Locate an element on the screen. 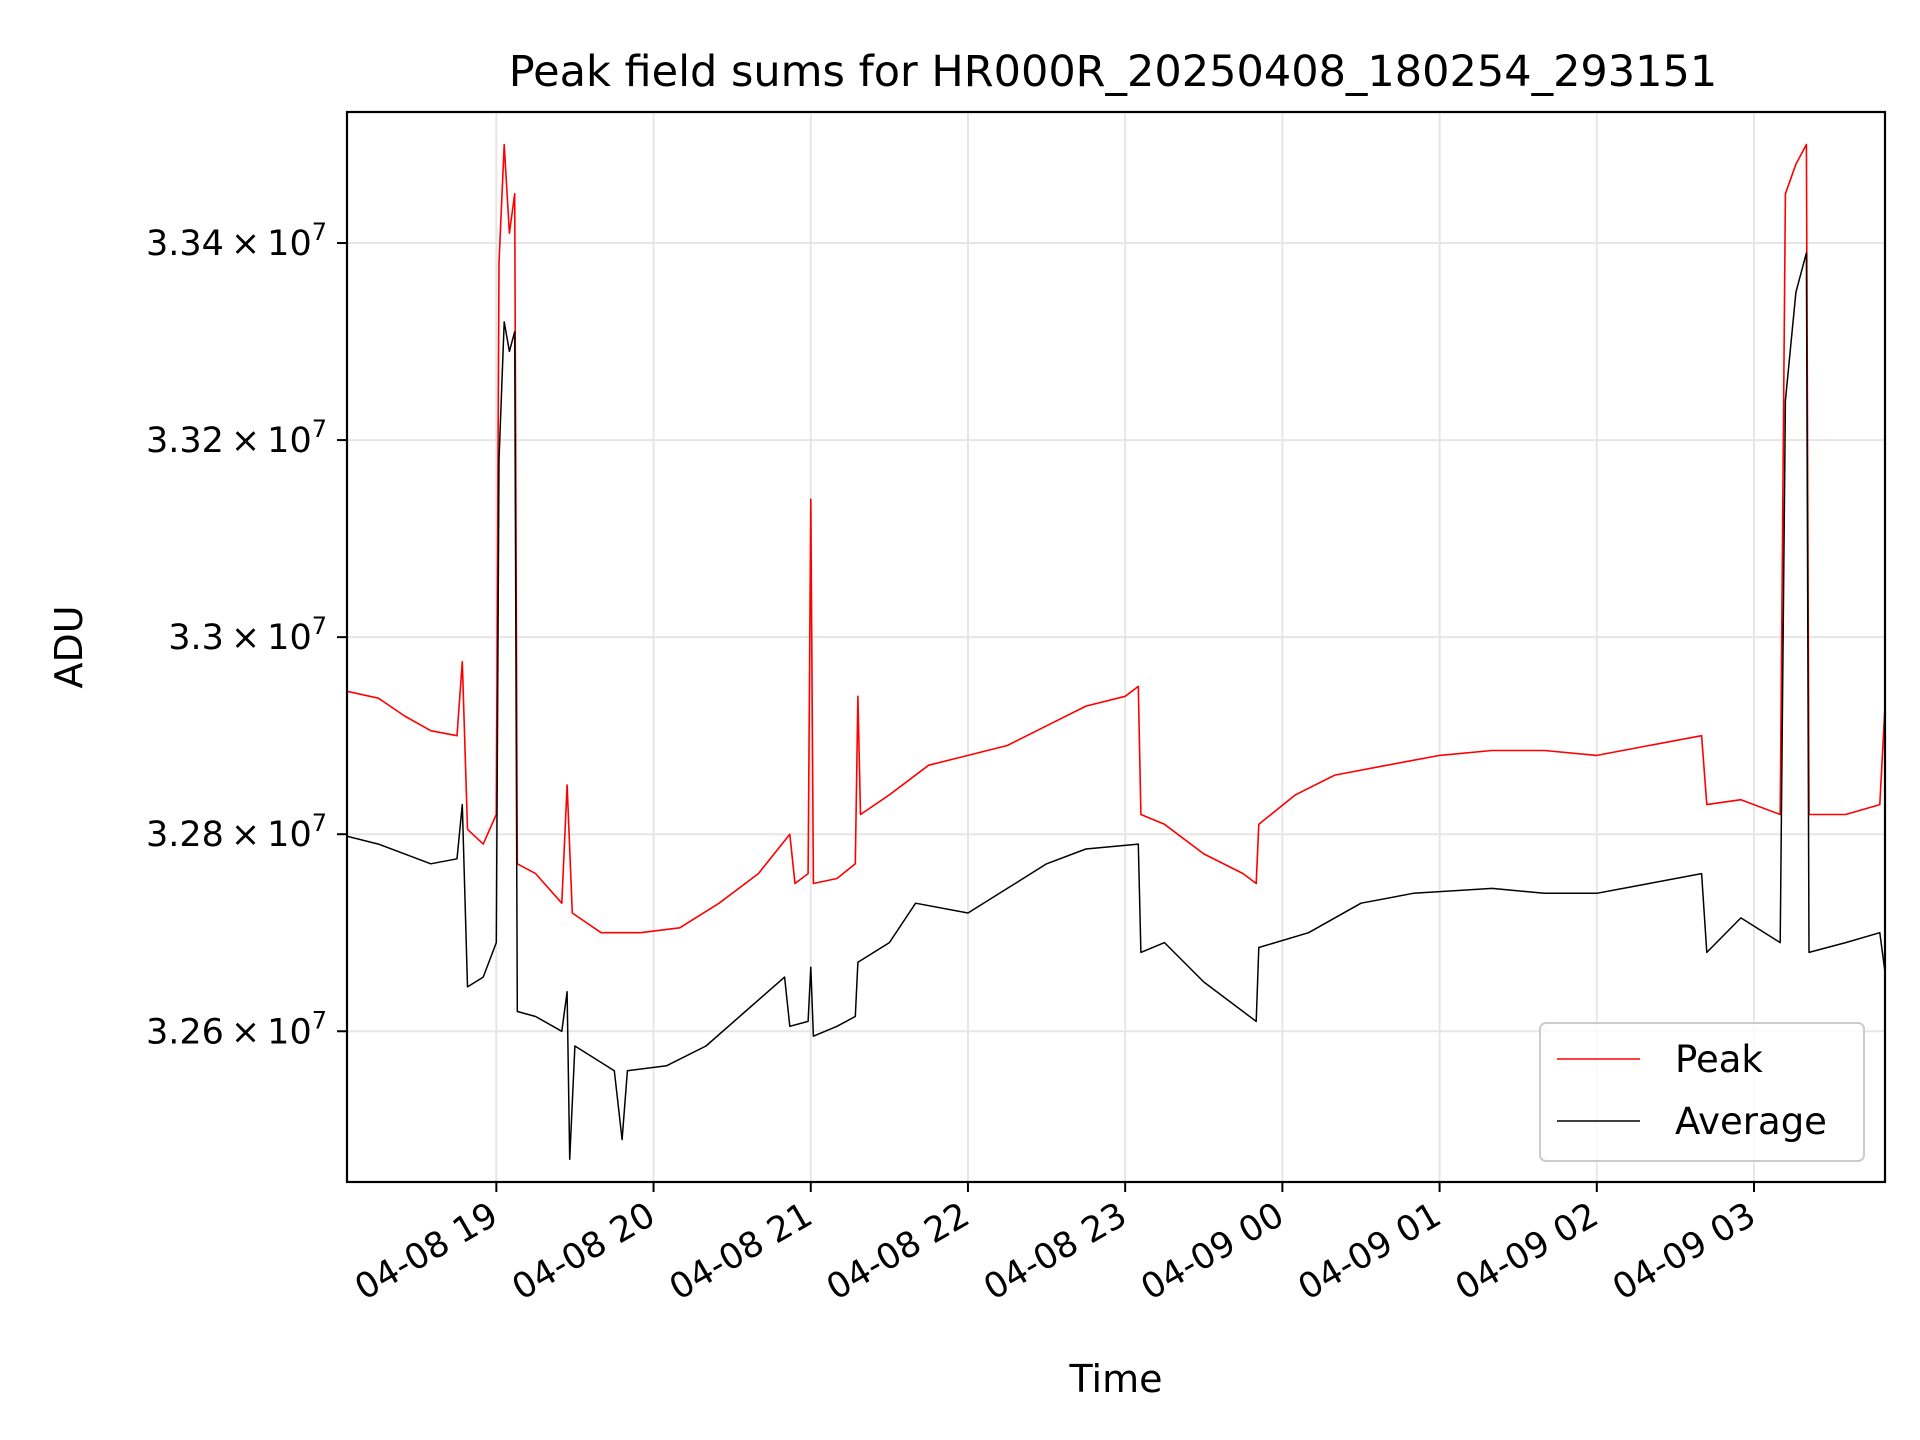 This screenshot has width=1920, height=1440. x-tick-label: 04-09 03 is located at coordinates (1684, 1251).